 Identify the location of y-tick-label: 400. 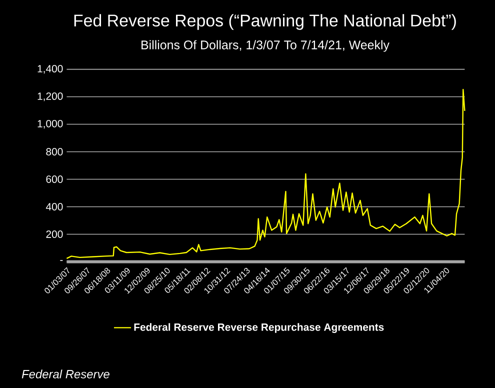
(54, 206).